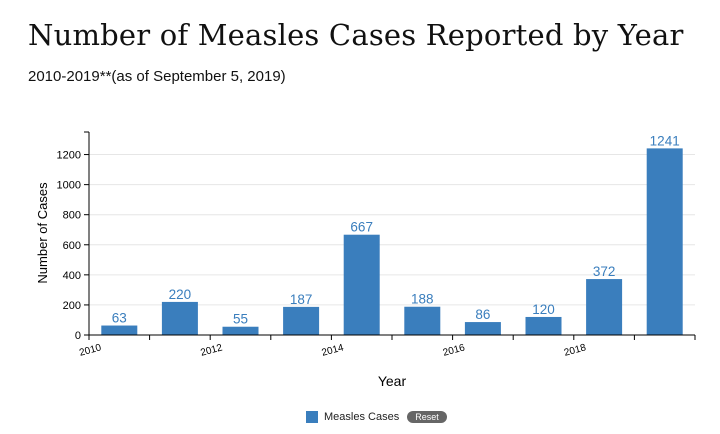 The height and width of the screenshot is (434, 720). I want to click on bar-value-label: 55, so click(240, 319).